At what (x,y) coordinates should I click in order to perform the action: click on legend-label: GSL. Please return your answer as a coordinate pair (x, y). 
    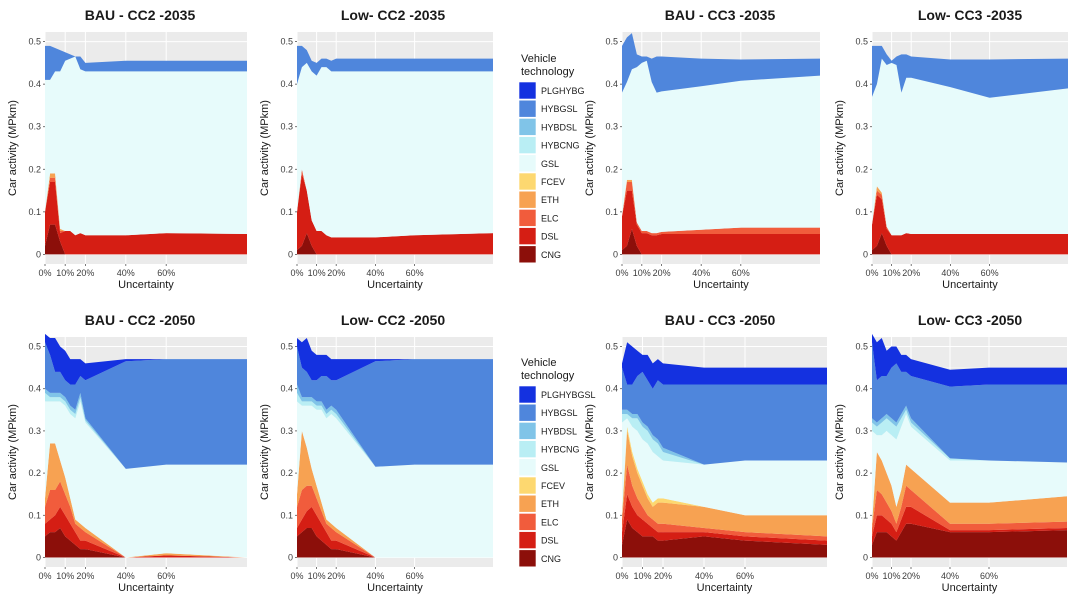
    Looking at the image, I should click on (550, 164).